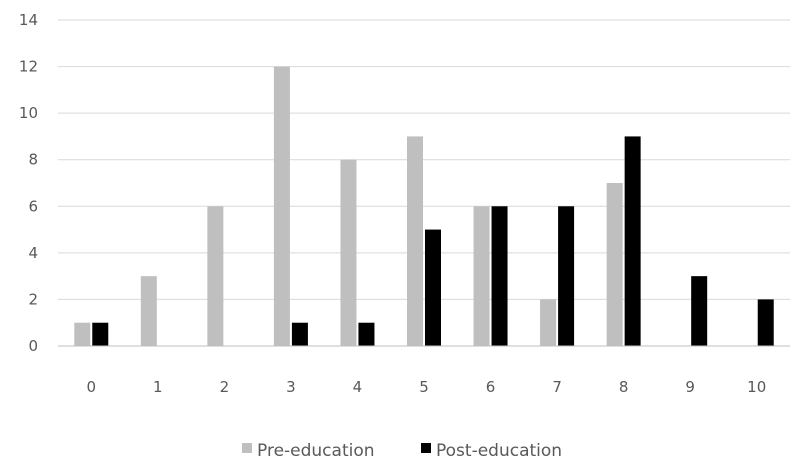  What do you see at coordinates (291, 387) in the screenshot?
I see `x-tick-label: 3` at bounding box center [291, 387].